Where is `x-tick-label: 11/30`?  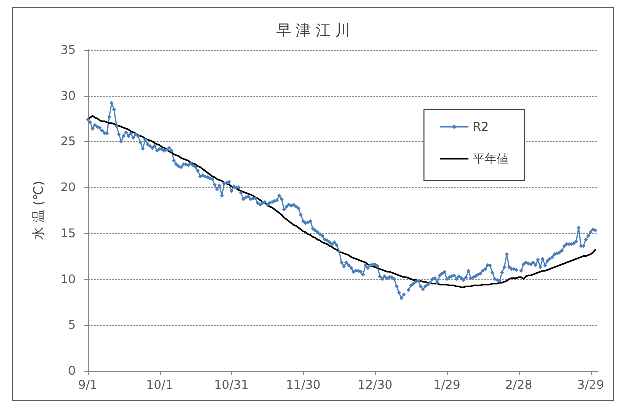
x-tick-label: 11/30 is located at coordinates (303, 385).